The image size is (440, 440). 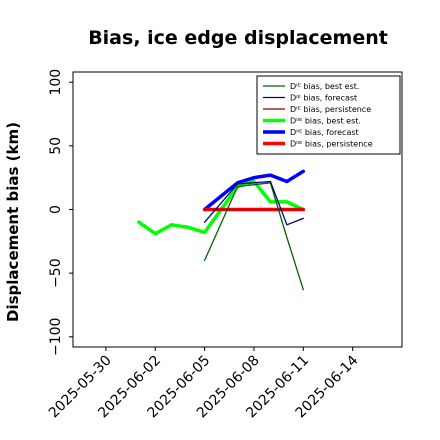 What do you see at coordinates (56, 82) in the screenshot?
I see `y-tick-label: 100` at bounding box center [56, 82].